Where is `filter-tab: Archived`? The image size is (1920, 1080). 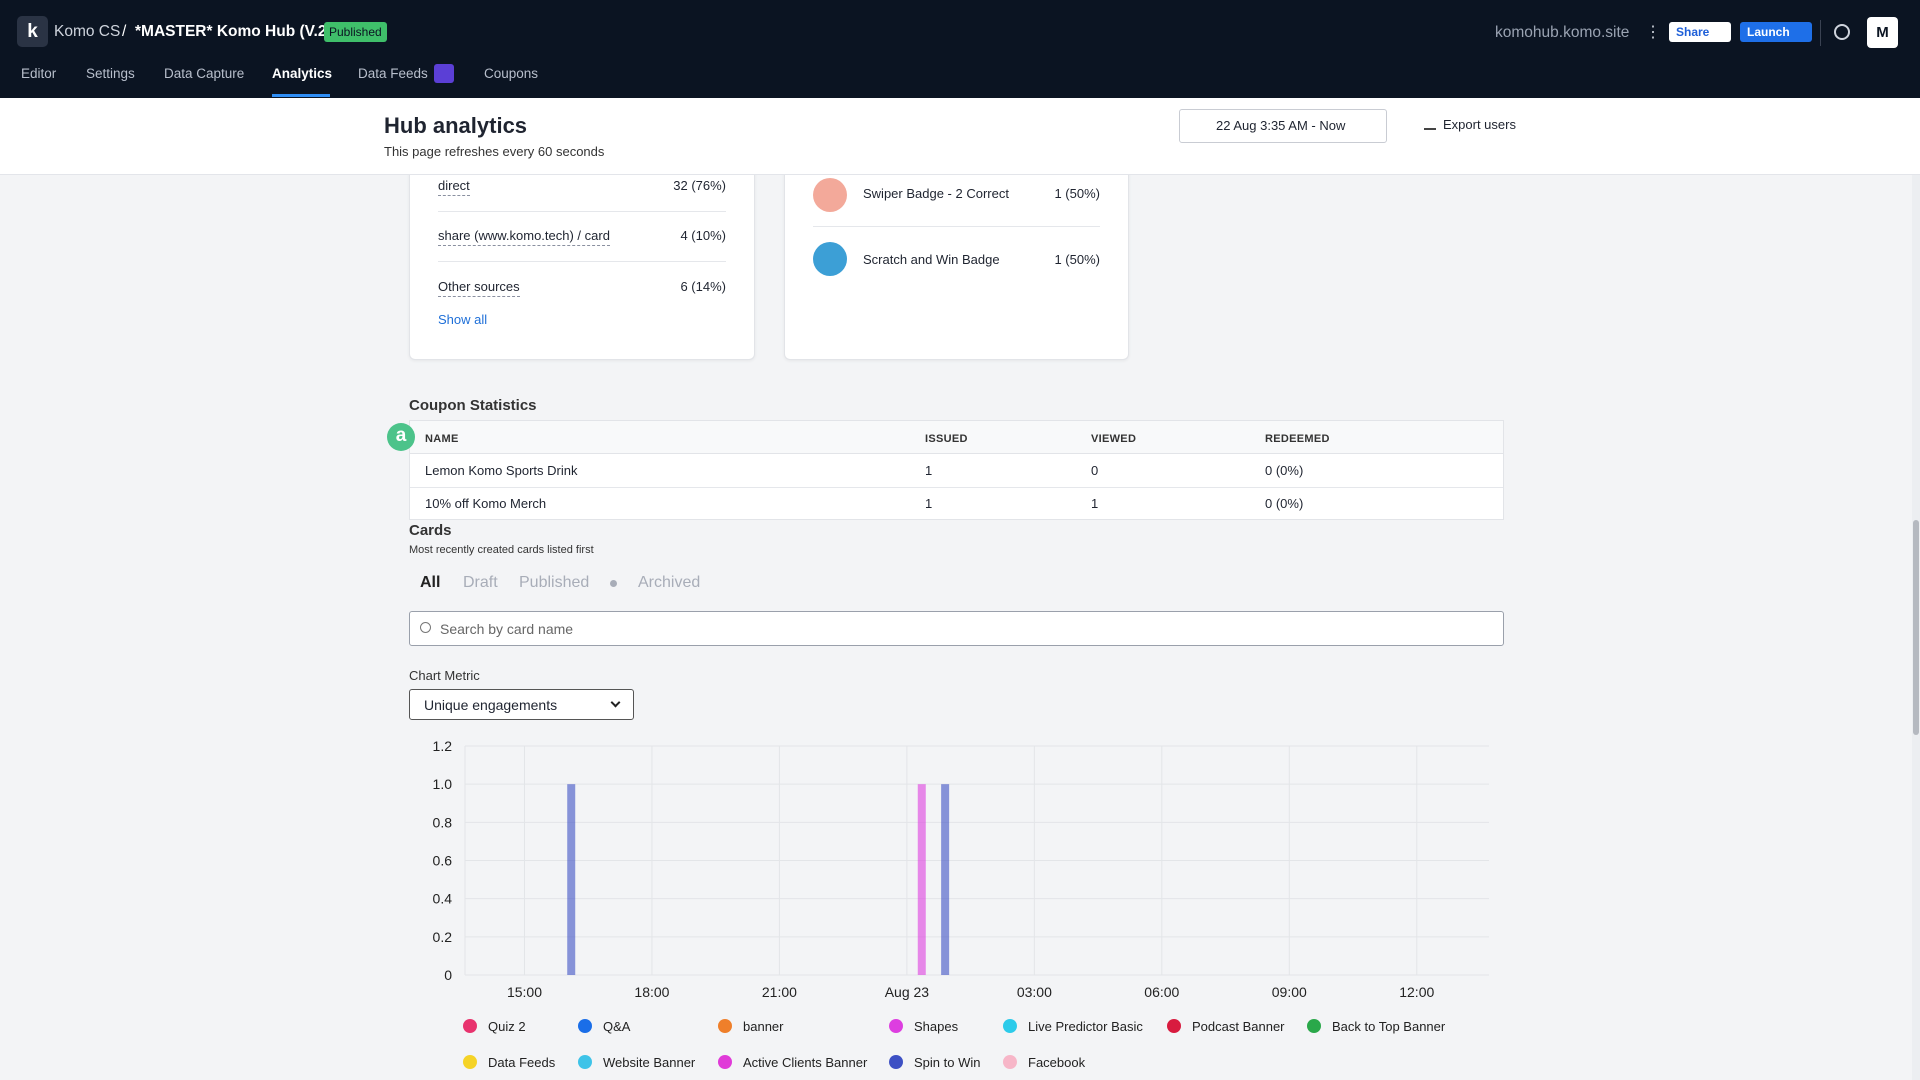
filter-tab: Archived is located at coordinates (669, 582).